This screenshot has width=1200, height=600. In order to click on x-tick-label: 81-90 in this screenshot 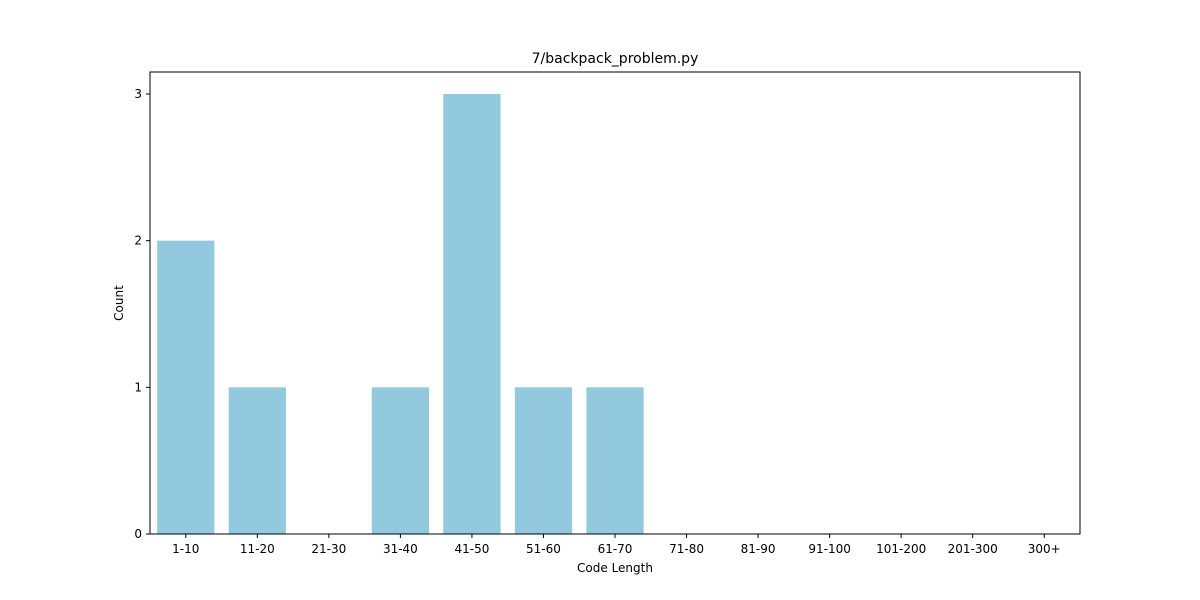, I will do `click(758, 549)`.